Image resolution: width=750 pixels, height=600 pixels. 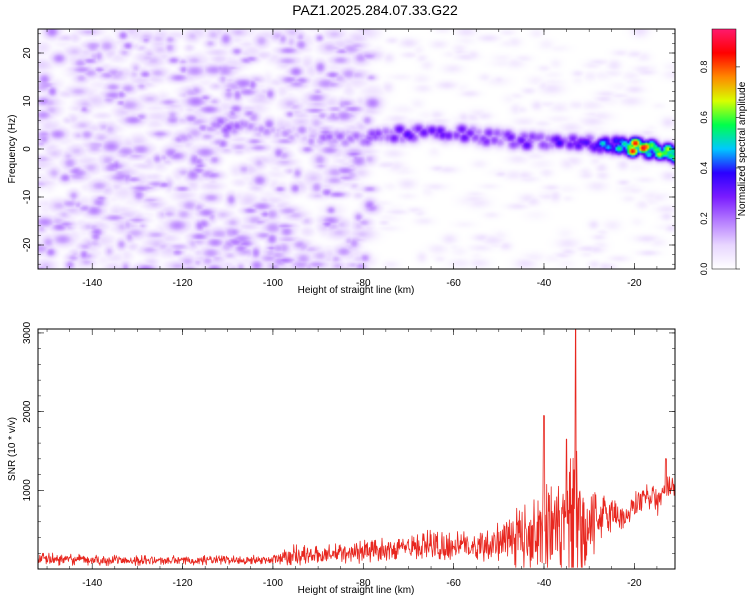 What do you see at coordinates (363, 283) in the screenshot?
I see `spectrogram-x-tick-label: -80` at bounding box center [363, 283].